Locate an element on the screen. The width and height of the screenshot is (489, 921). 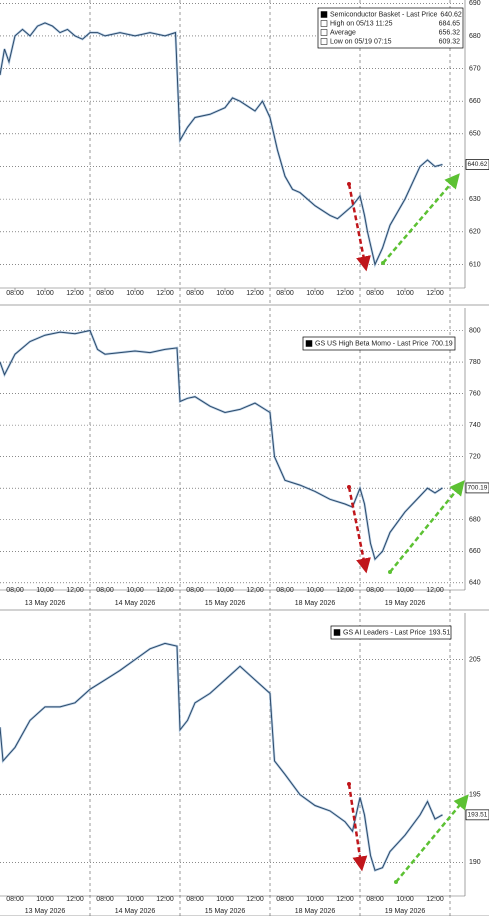
y-tick-label: 620 is located at coordinates (475, 232).